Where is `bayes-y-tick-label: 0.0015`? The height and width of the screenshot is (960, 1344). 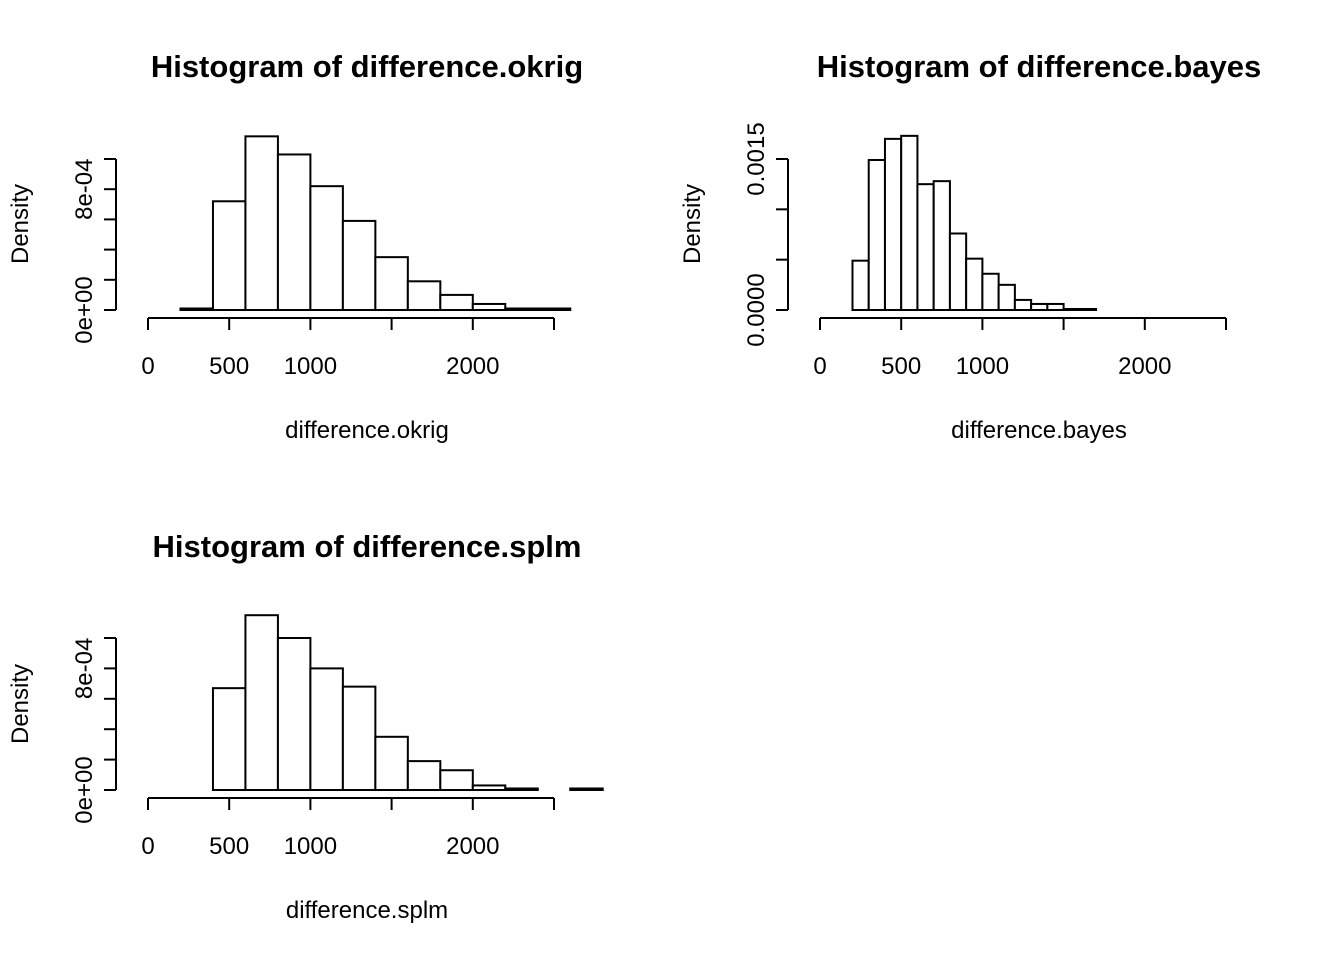
bayes-y-tick-label: 0.0015 is located at coordinates (756, 158).